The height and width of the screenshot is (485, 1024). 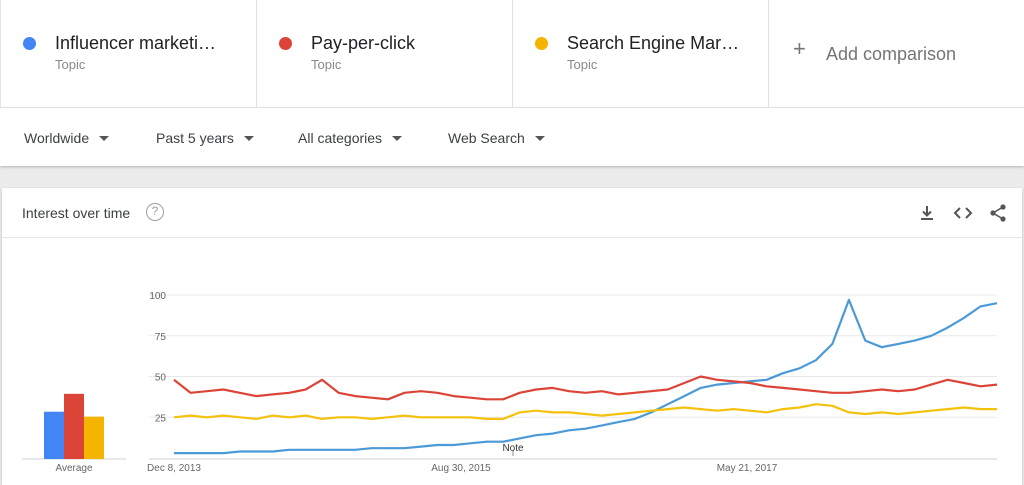 What do you see at coordinates (513, 448) in the screenshot?
I see `note-annotation: Note` at bounding box center [513, 448].